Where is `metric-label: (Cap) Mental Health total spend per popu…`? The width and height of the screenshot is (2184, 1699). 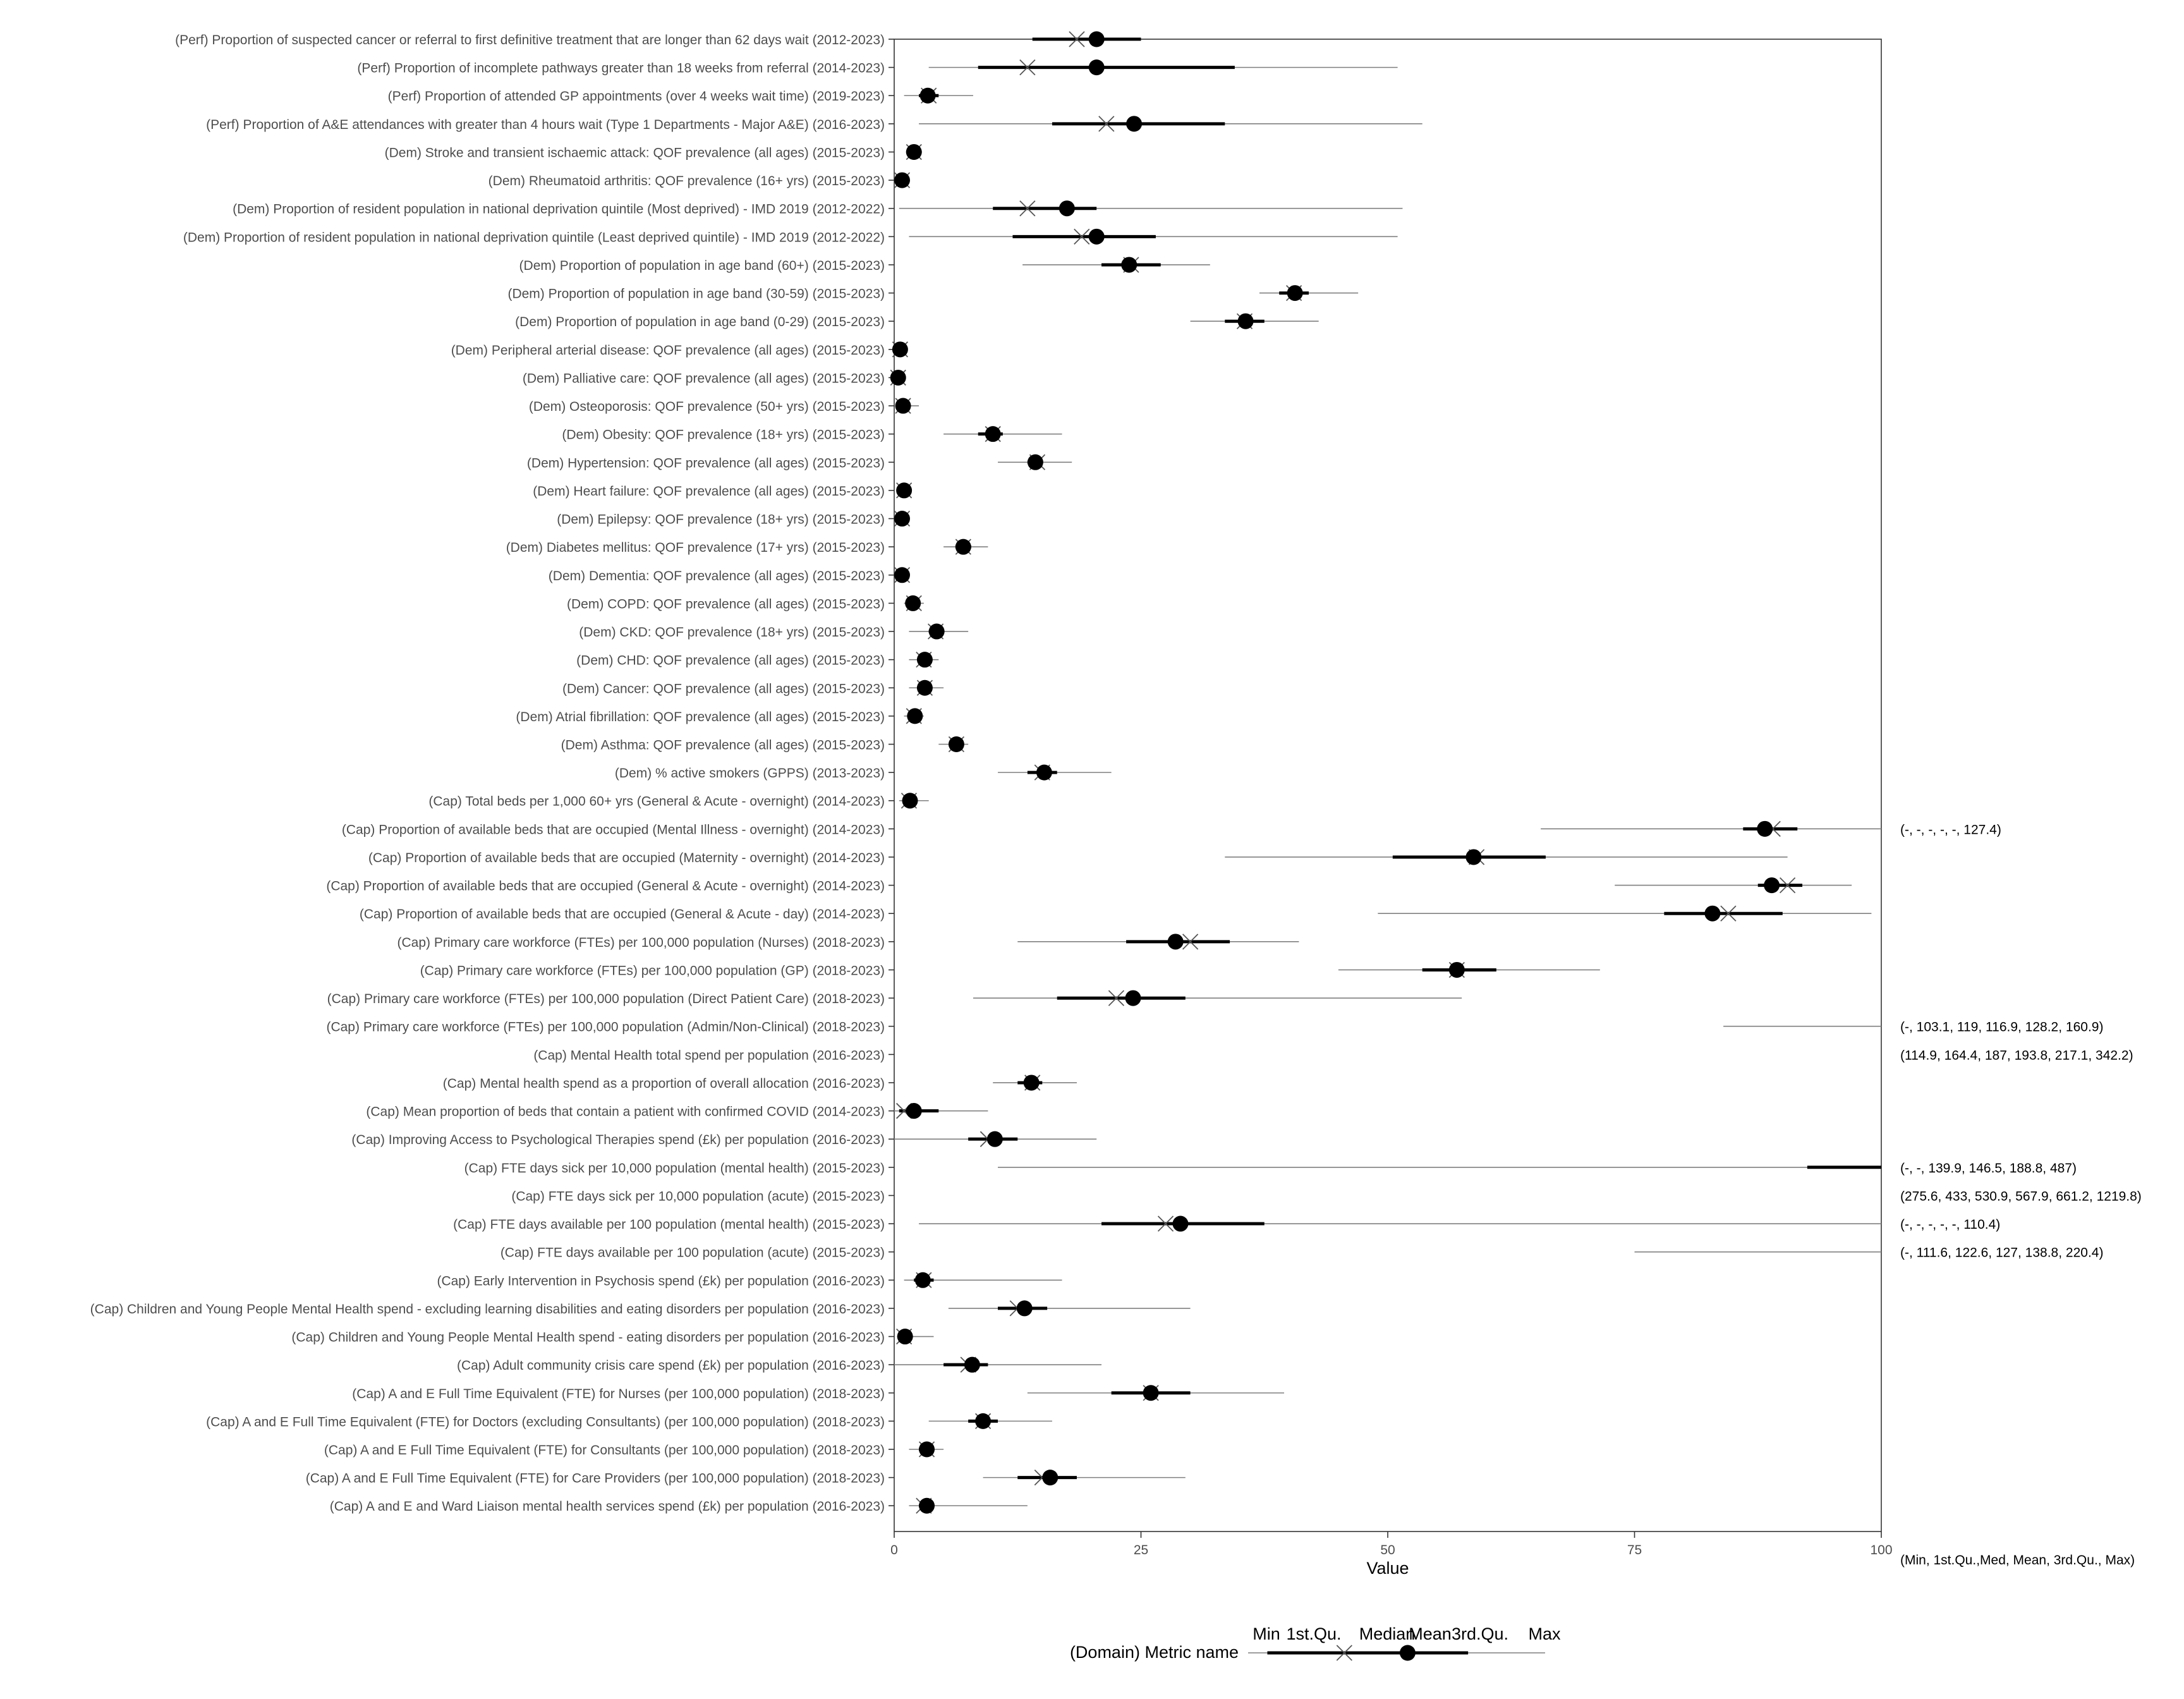
metric-label: (Cap) Mental Health total spend per popu… is located at coordinates (709, 1055).